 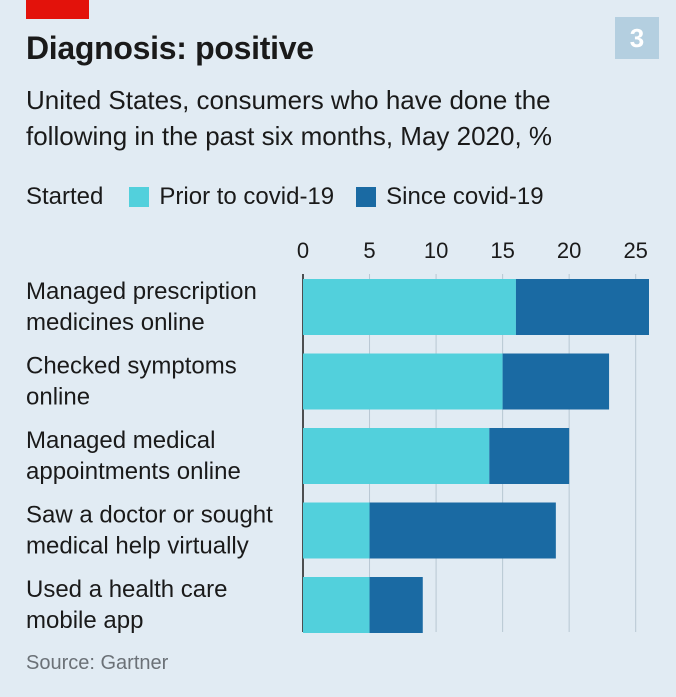 What do you see at coordinates (141, 307) in the screenshot?
I see `category-label-0: Managed prescription medicines online` at bounding box center [141, 307].